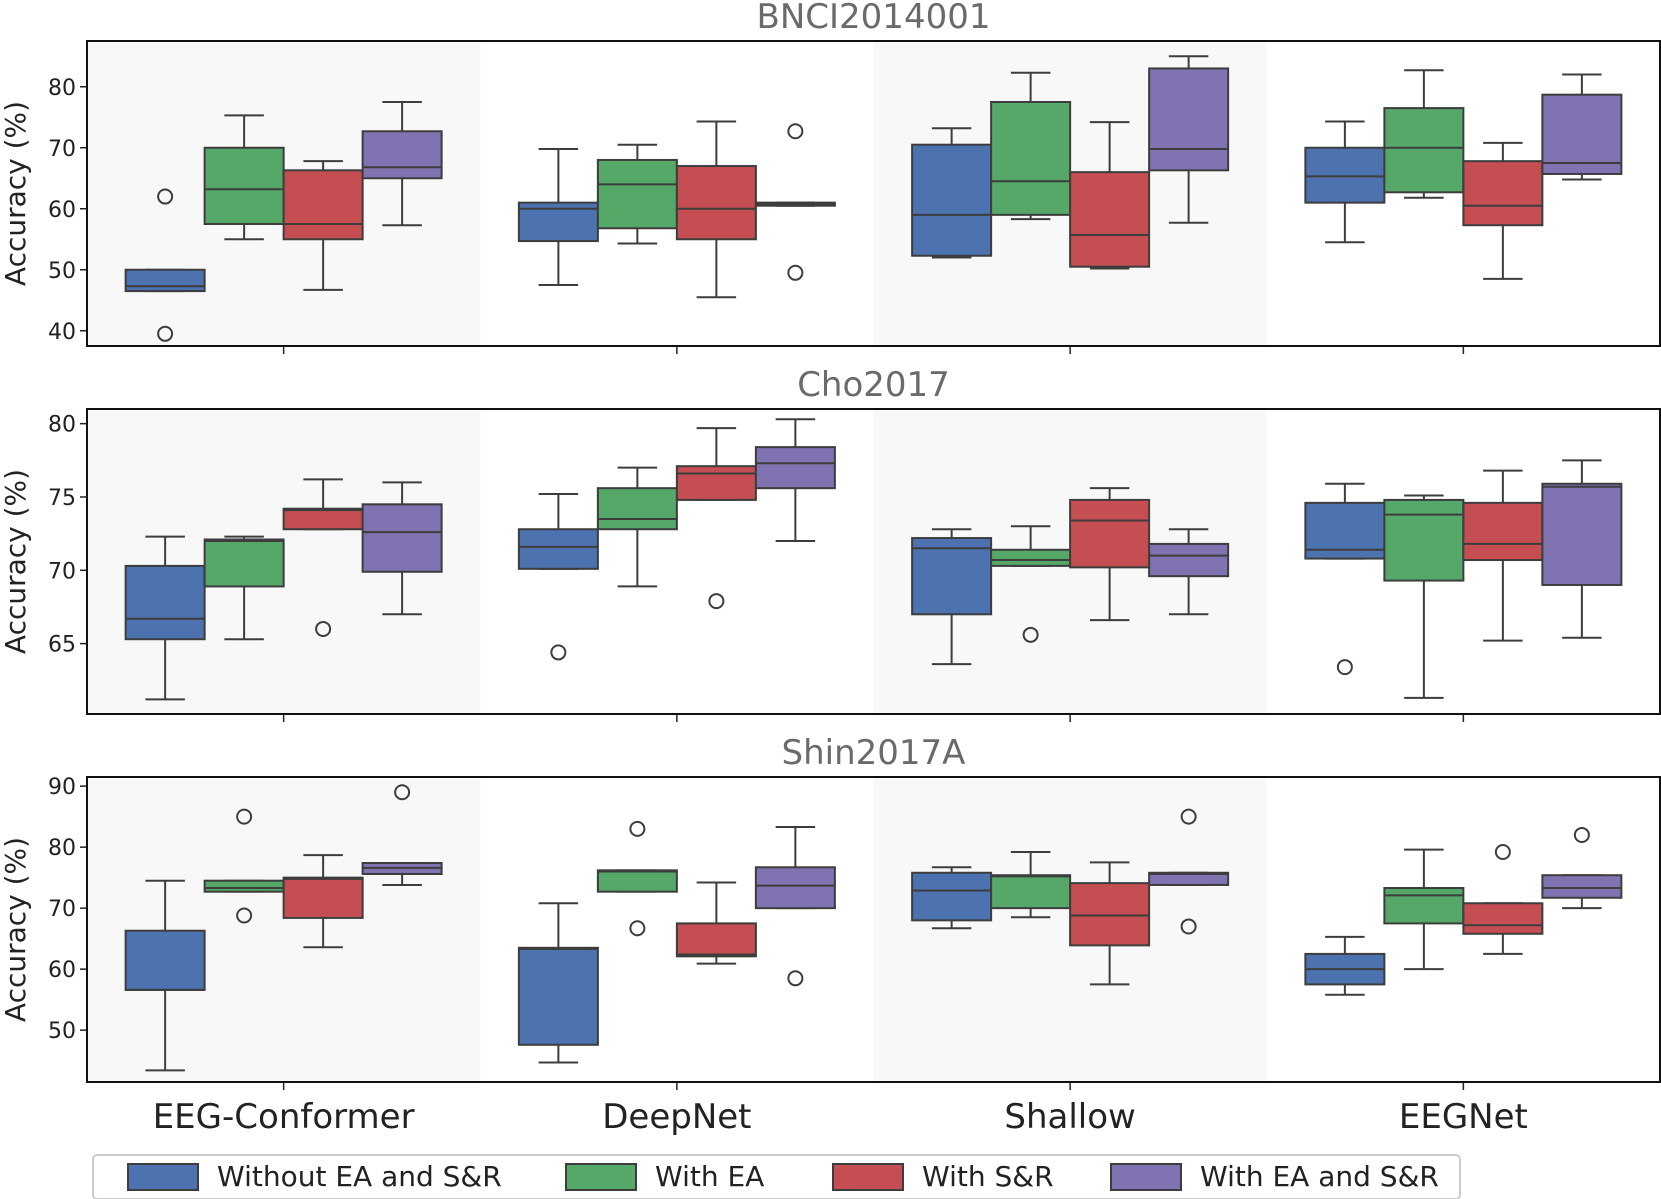  What do you see at coordinates (62, 1031) in the screenshot?
I see `y-tick-label: 50` at bounding box center [62, 1031].